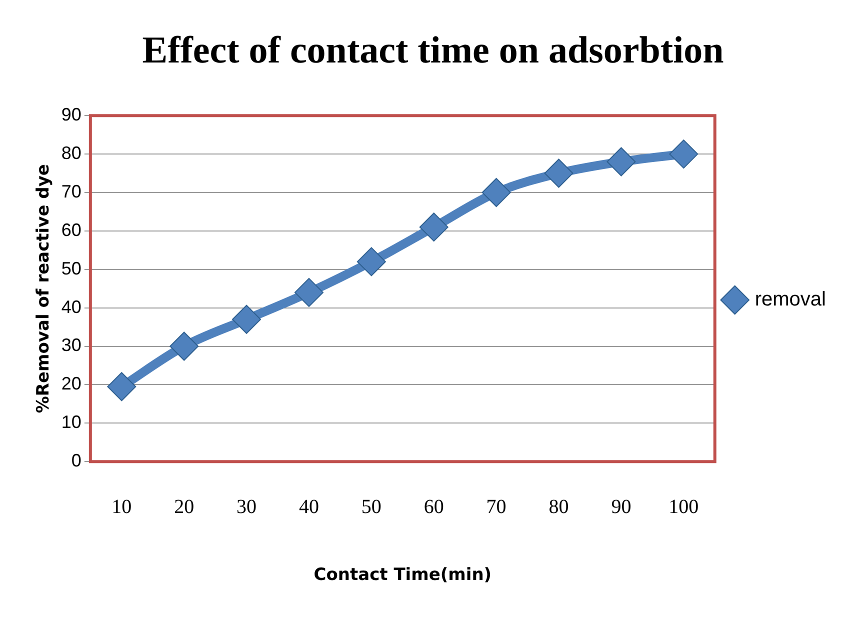  What do you see at coordinates (371, 507) in the screenshot?
I see `x-tick-label: 50` at bounding box center [371, 507].